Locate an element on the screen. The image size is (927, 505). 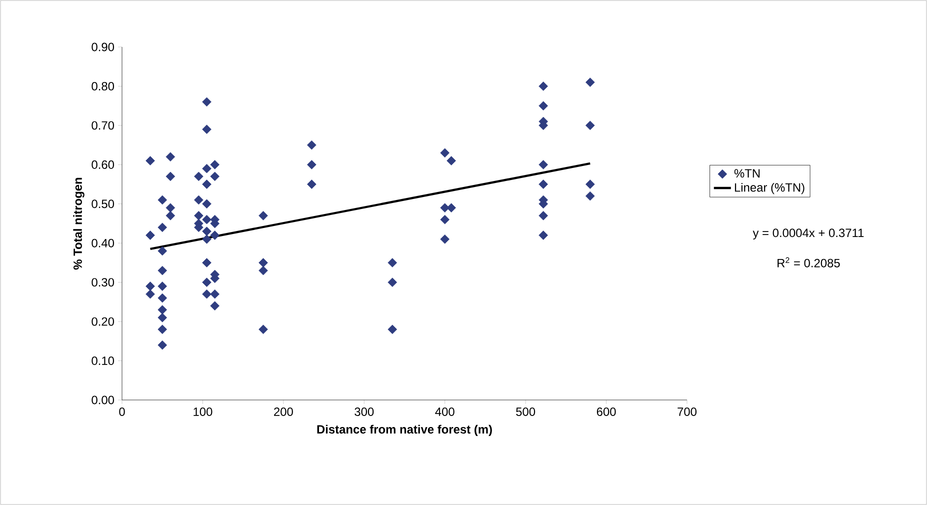
x-tick-label: 100 is located at coordinates (203, 412).